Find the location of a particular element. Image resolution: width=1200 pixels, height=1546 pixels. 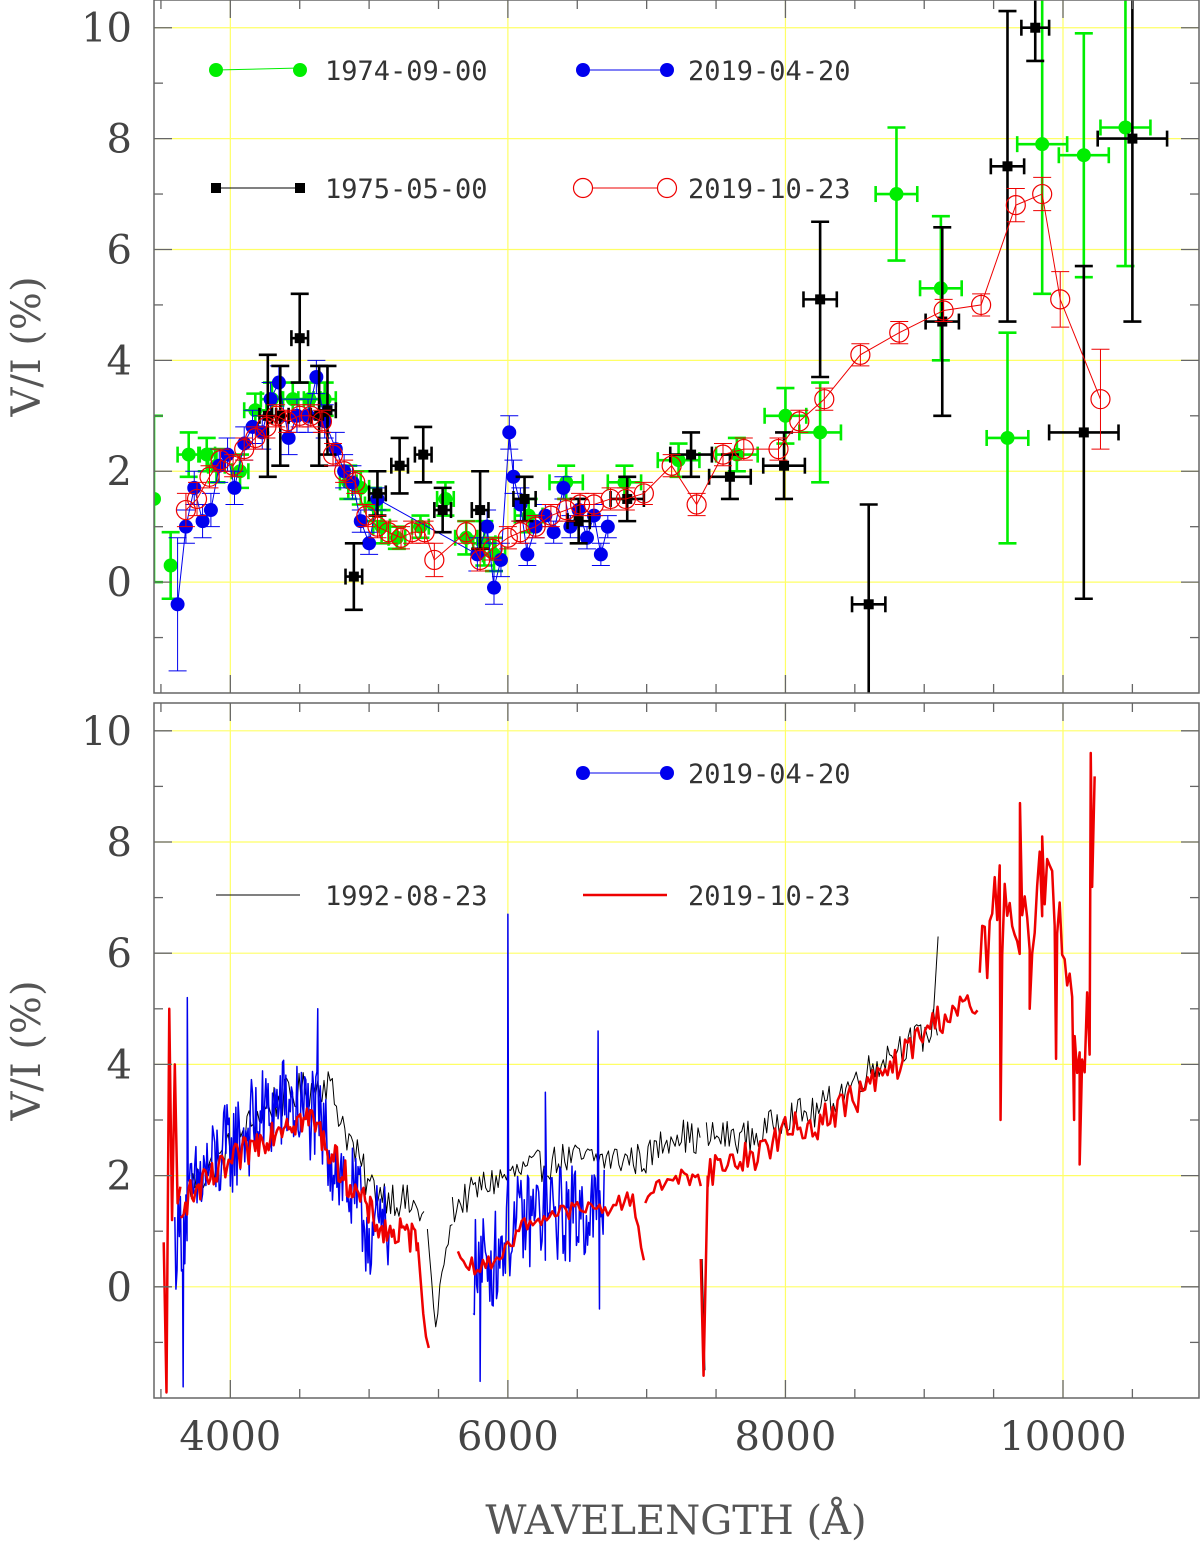

y-tick-label: 10 is located at coordinates (106, 29).